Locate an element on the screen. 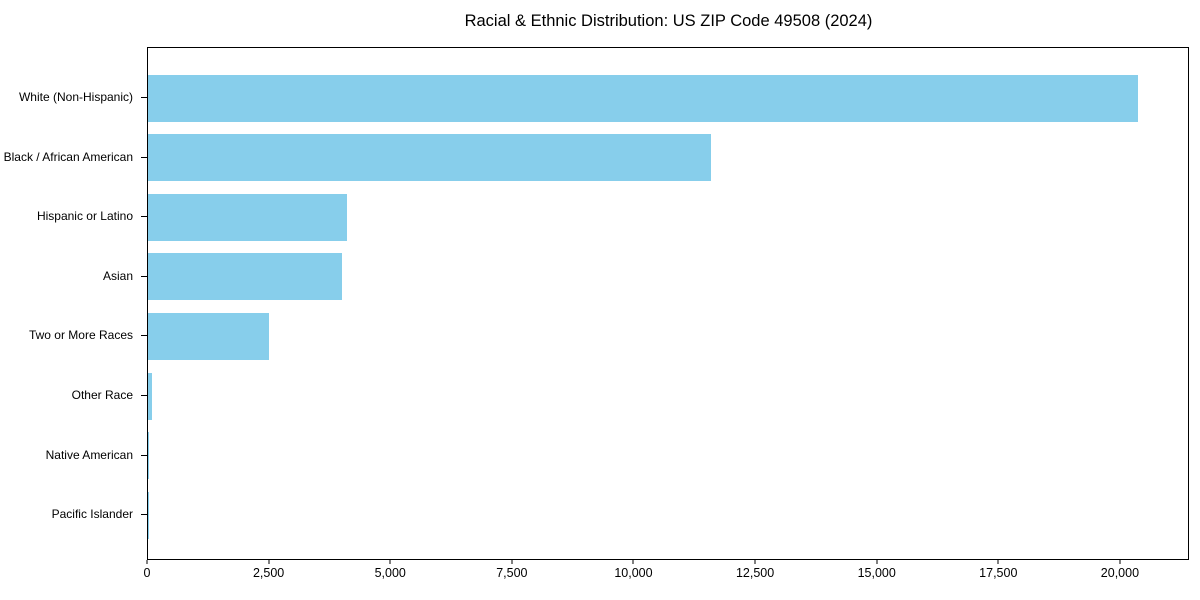 The height and width of the screenshot is (600, 1200). y-axis-label: Other Race is located at coordinates (102, 395).